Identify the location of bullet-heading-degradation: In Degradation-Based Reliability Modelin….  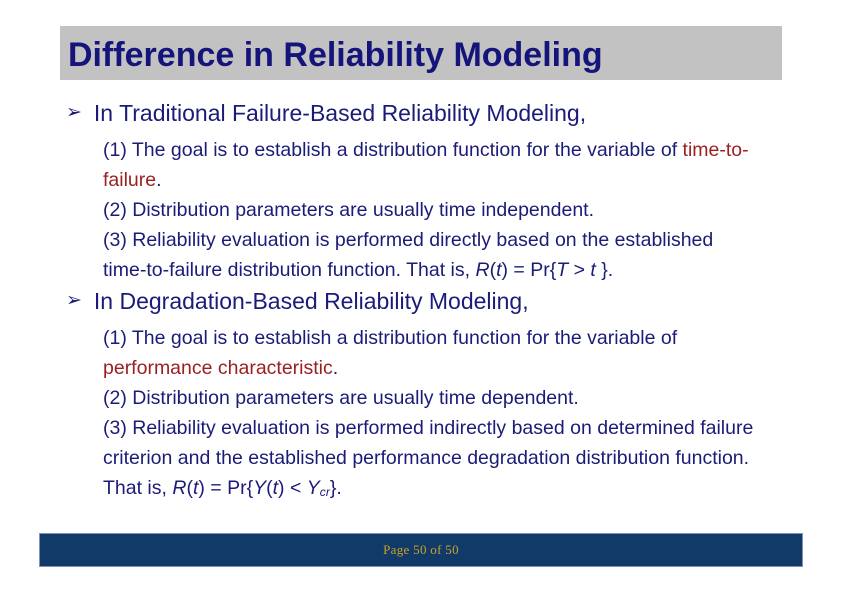
(311, 301).